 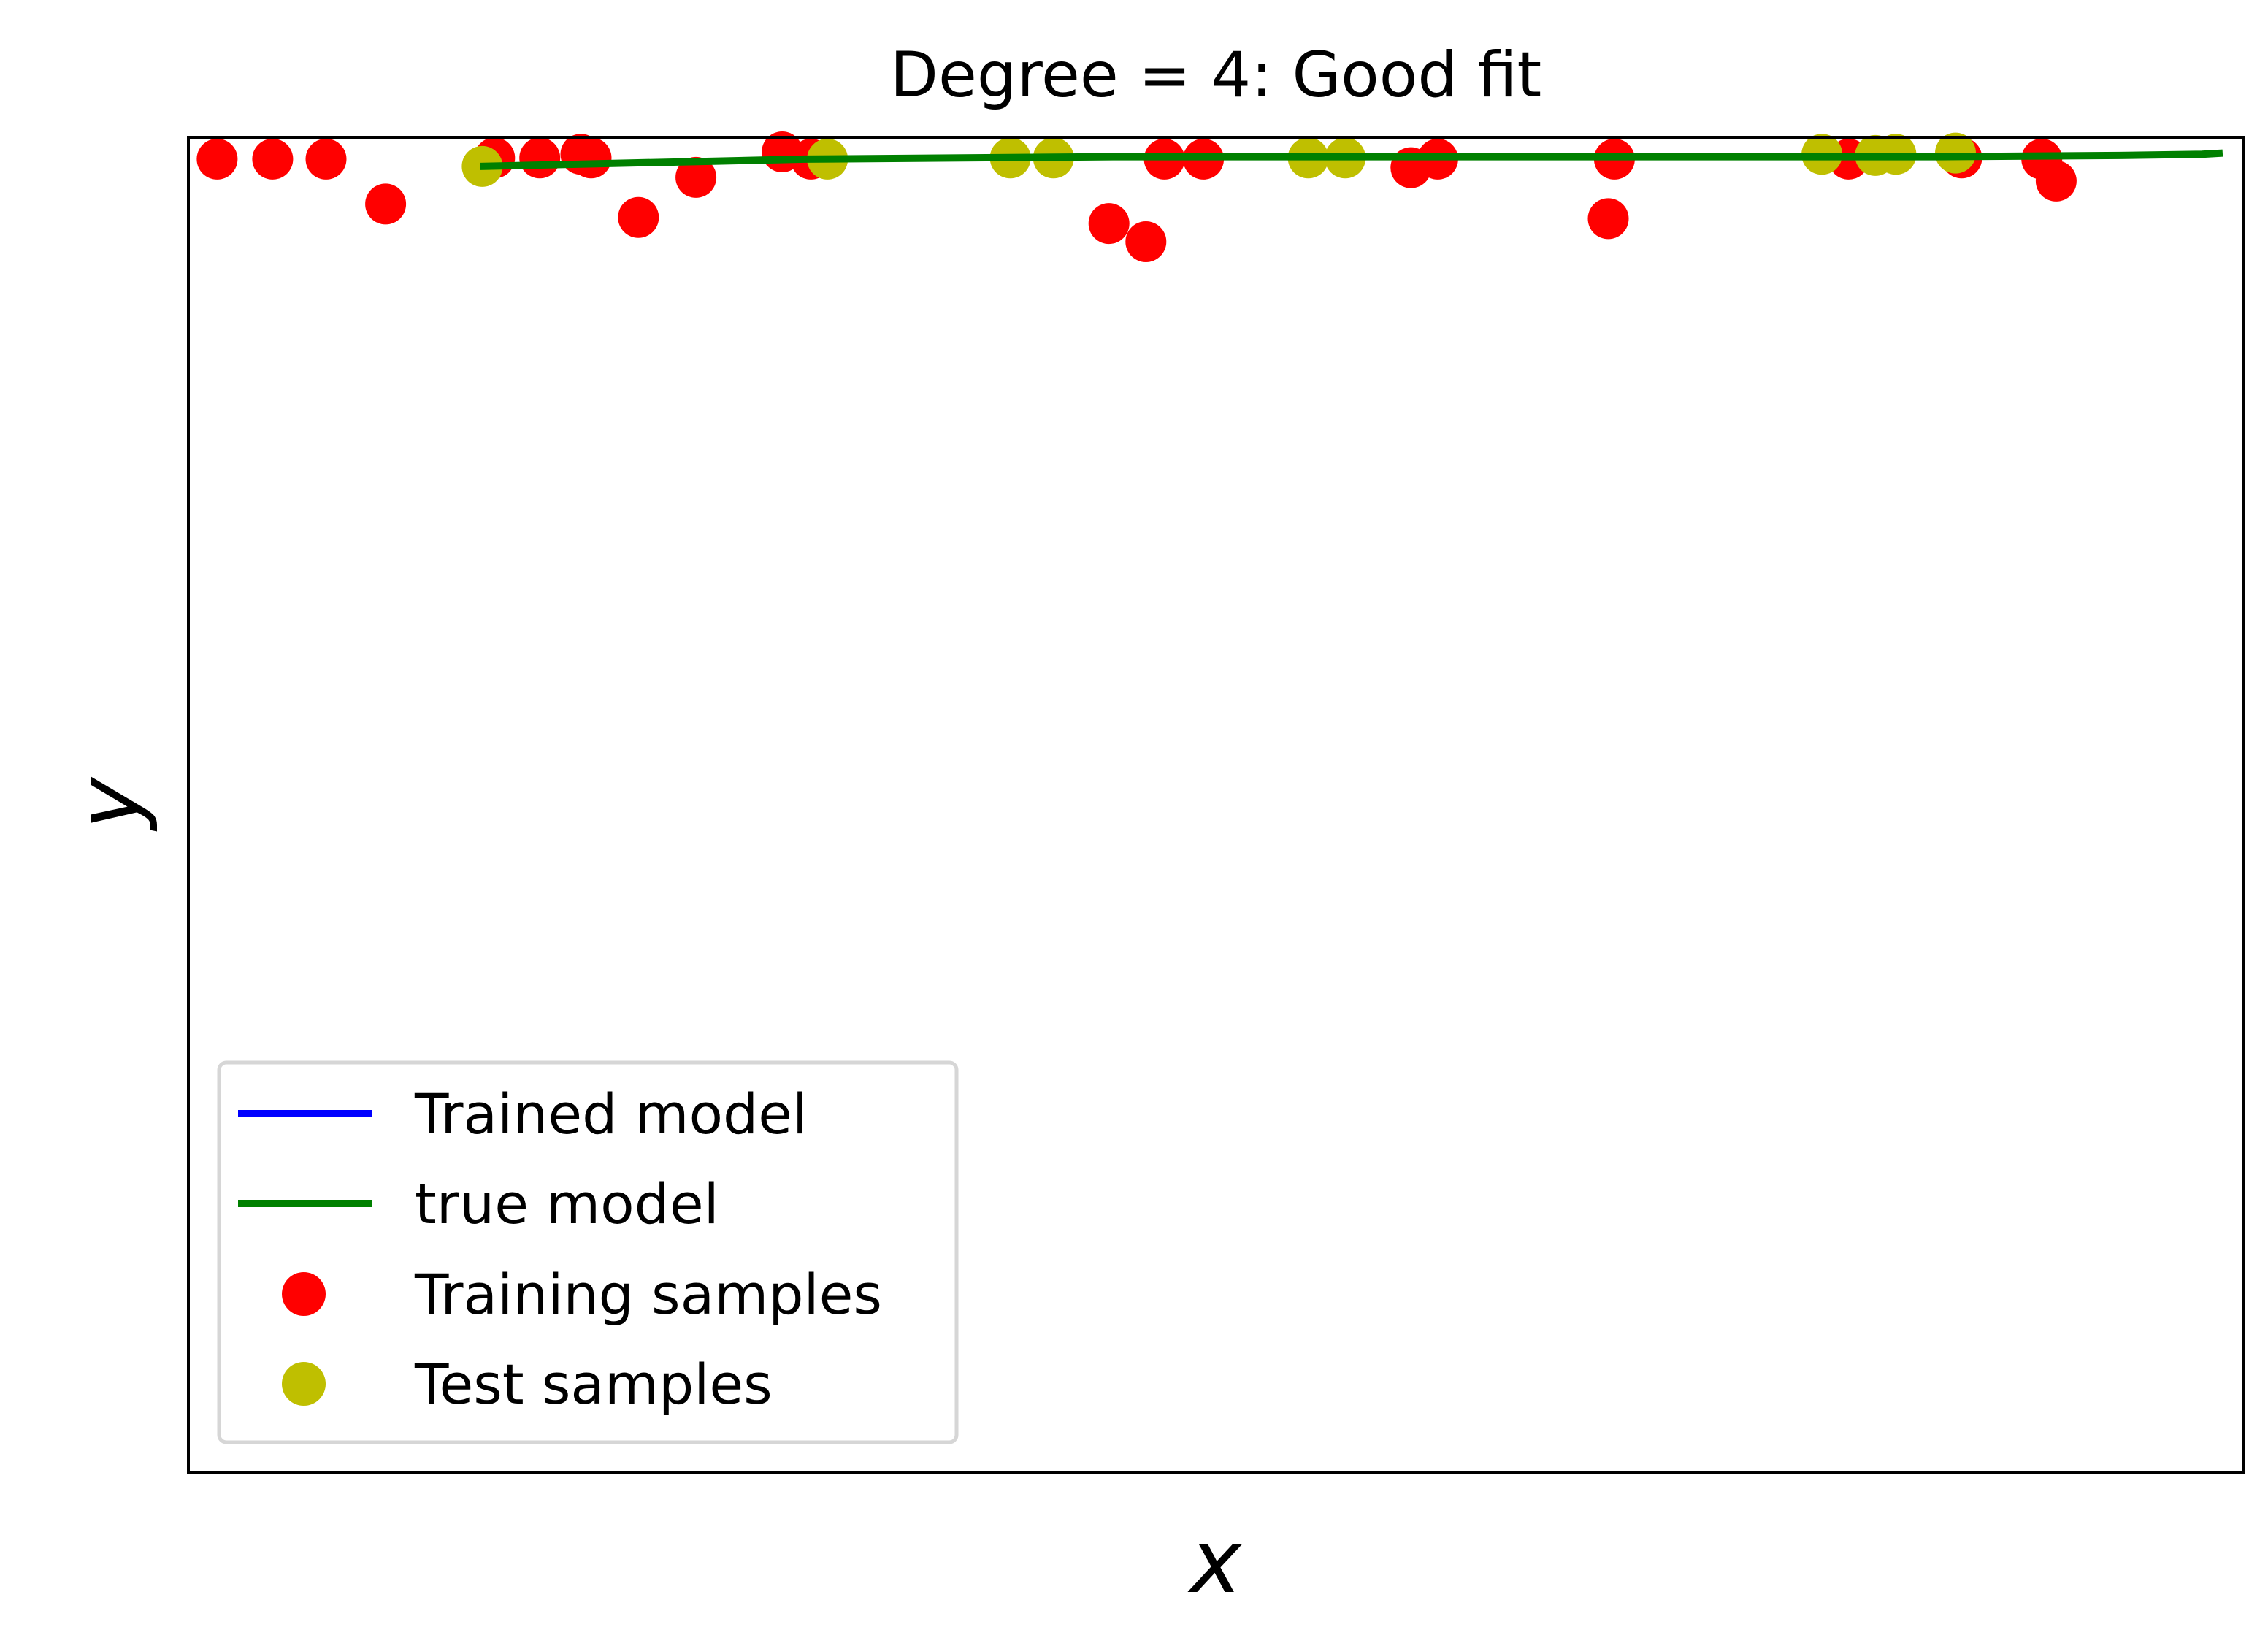 I want to click on x-axis-label: x, so click(x=1215, y=1563).